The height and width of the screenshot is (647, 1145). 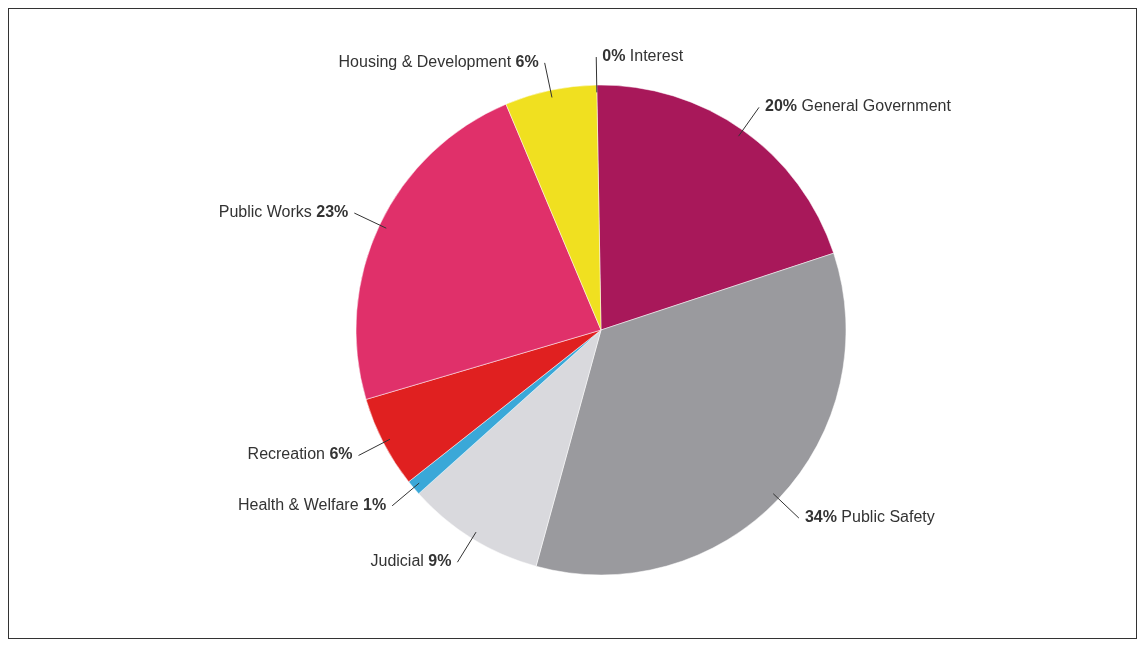 I want to click on text: 0%, so click(x=614, y=56).